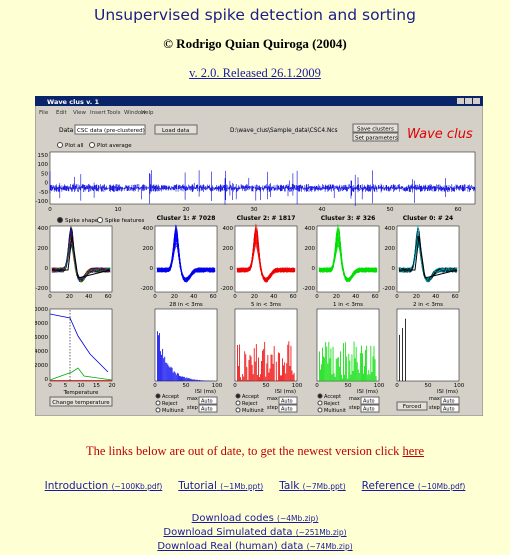 The image size is (510, 555). Describe the element at coordinates (254, 532) in the screenshot. I see `download-link: Download Simulated data (~251Mb.zip)` at that location.